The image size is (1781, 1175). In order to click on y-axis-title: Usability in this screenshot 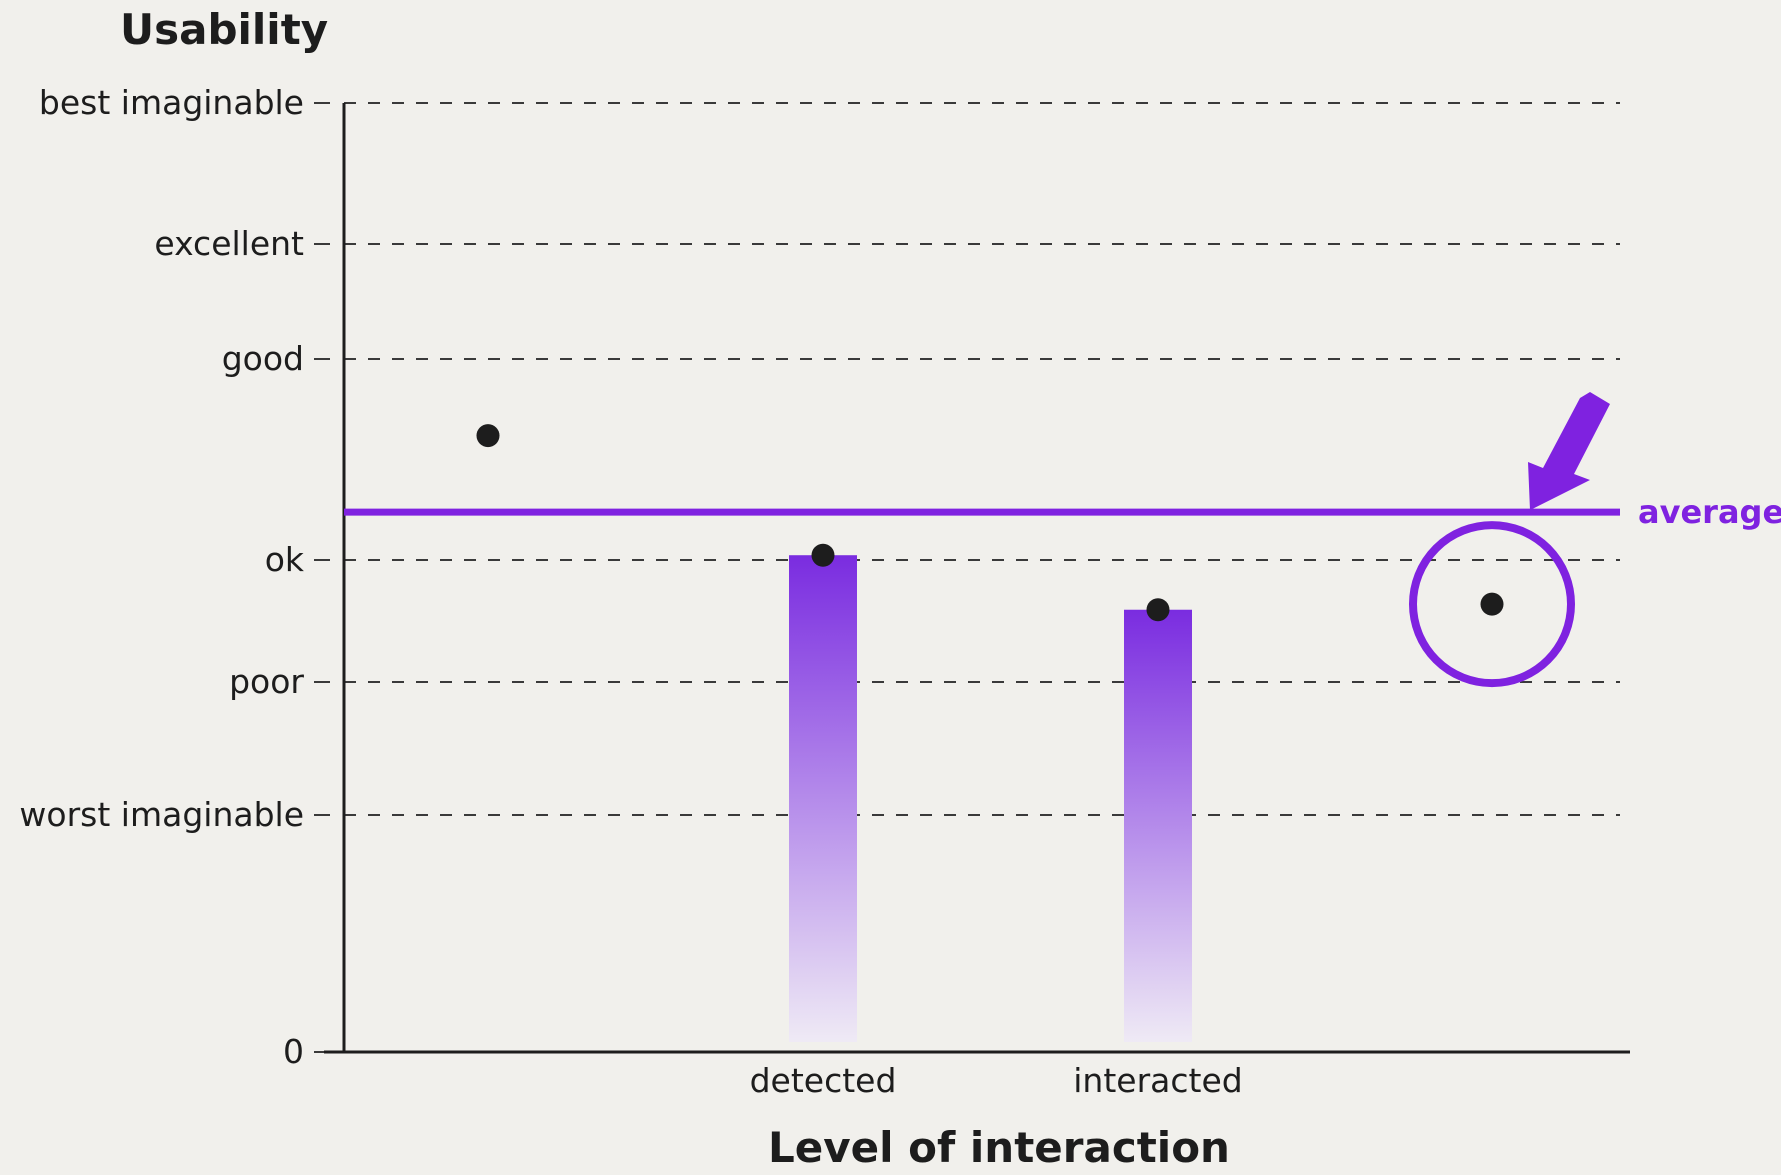, I will do `click(224, 29)`.